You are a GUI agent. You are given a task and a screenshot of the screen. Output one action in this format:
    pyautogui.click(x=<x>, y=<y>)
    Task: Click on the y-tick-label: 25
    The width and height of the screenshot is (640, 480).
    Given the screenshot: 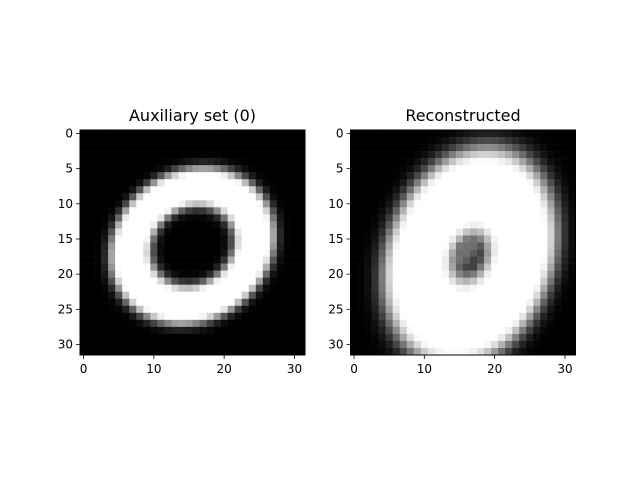 What is the action you would take?
    pyautogui.click(x=65, y=309)
    